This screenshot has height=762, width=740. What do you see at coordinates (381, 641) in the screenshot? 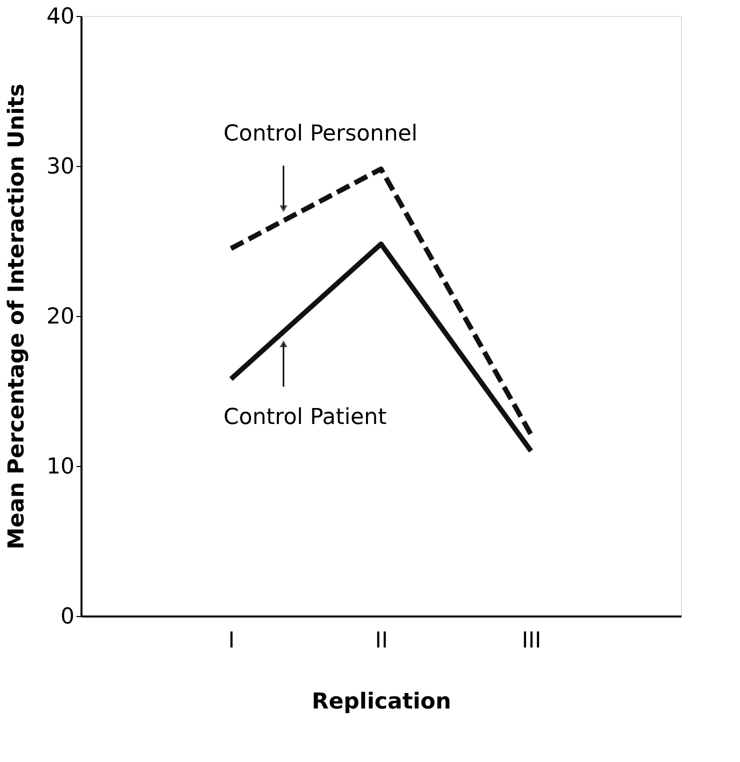
I see `x-tick-label: II` at bounding box center [381, 641].